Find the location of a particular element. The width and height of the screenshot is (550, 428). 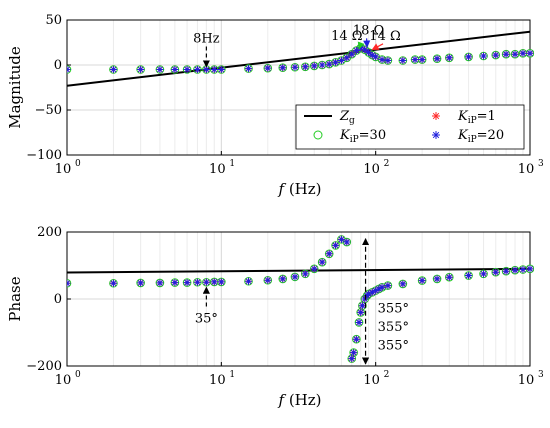

legend-label: KiP=20 is located at coordinates (480, 136).